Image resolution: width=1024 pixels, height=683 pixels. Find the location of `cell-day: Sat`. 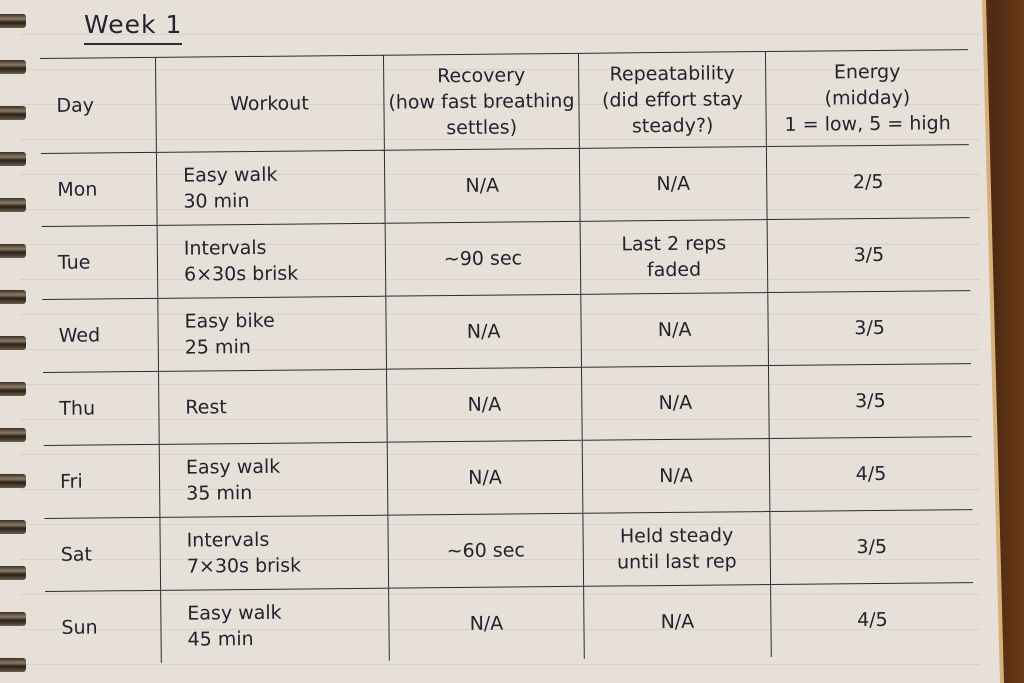

cell-day: Sat is located at coordinates (102, 554).